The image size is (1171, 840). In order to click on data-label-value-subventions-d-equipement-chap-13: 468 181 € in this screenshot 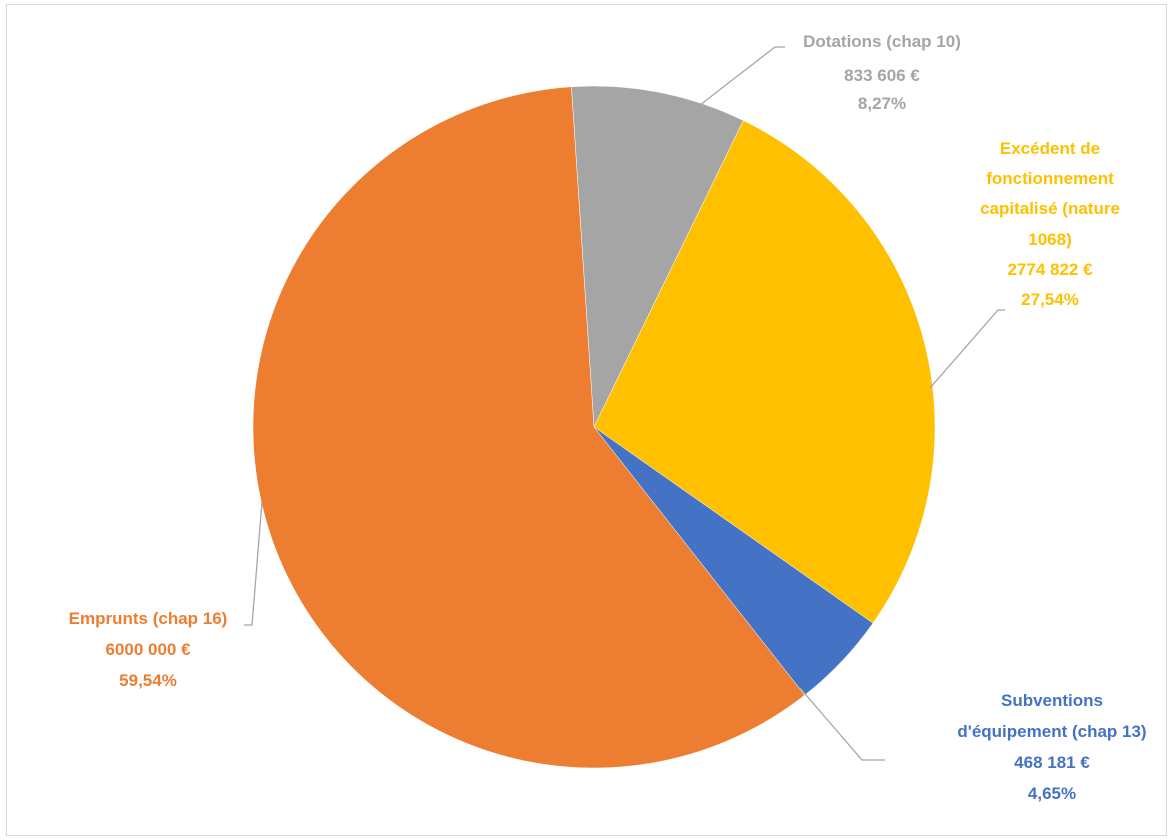, I will do `click(1052, 762)`.